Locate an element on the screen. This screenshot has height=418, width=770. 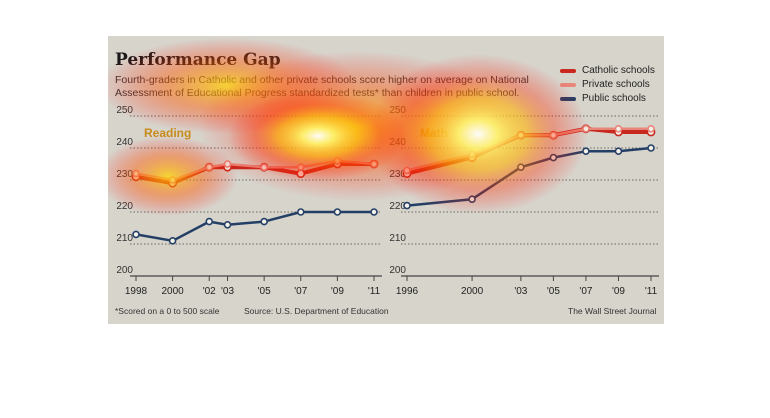
legend-swatch-private is located at coordinates (568, 85).